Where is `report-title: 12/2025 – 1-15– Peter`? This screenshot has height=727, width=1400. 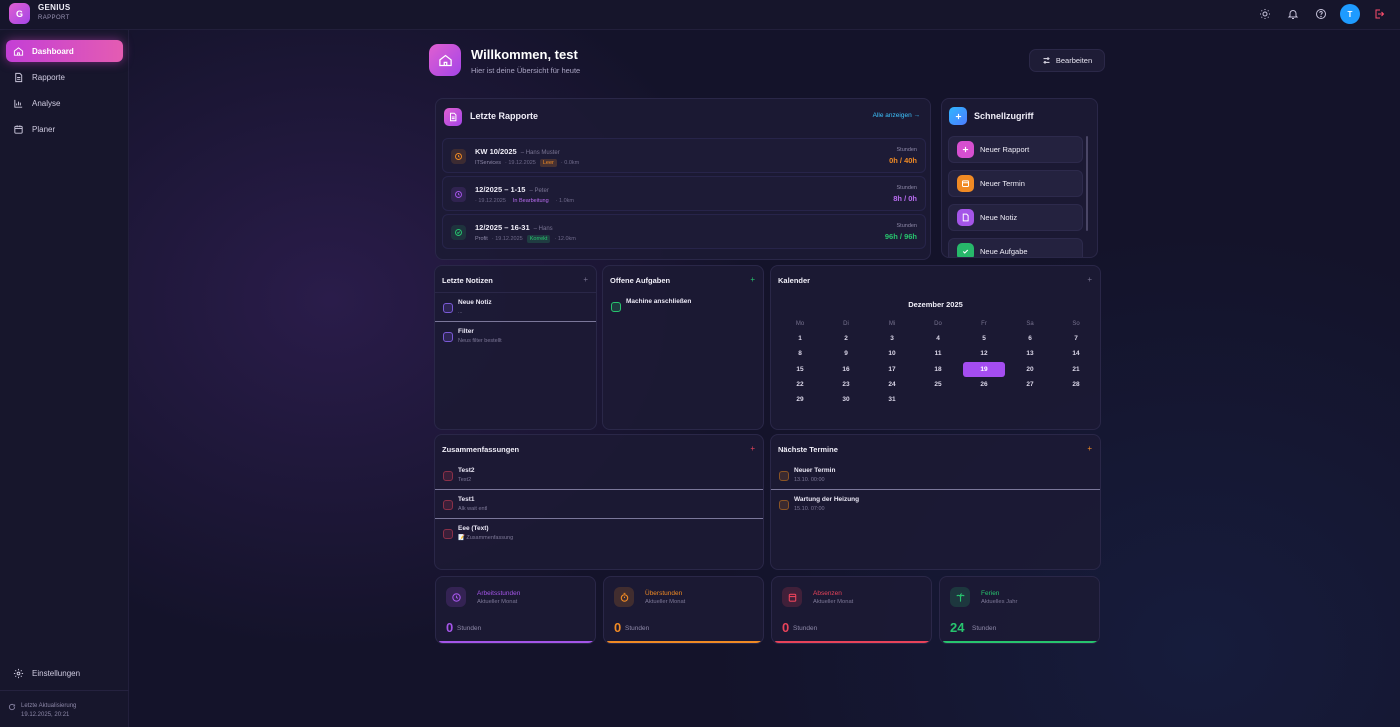
report-title: 12/2025 – 1-15– Peter is located at coordinates (512, 189).